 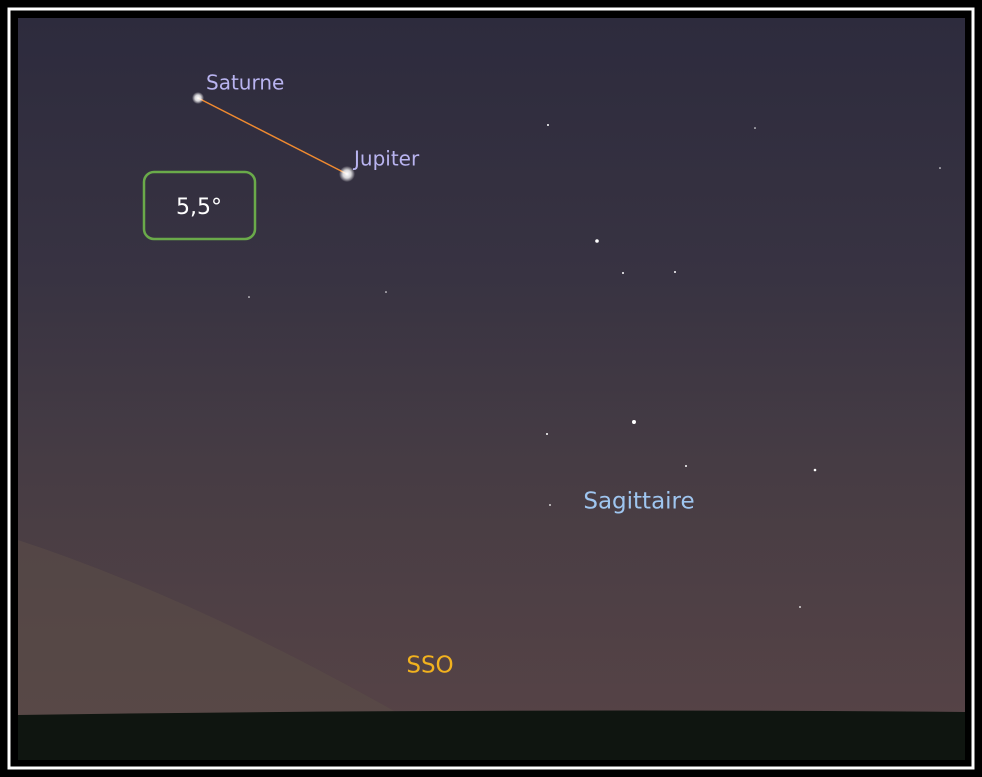 What do you see at coordinates (245, 83) in the screenshot?
I see `planet-label: Saturne` at bounding box center [245, 83].